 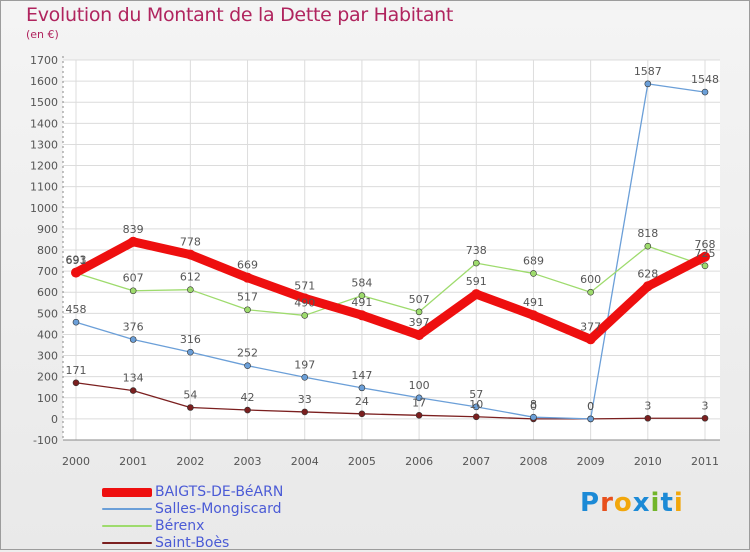 I want to click on data-label: 17, so click(x=419, y=402).